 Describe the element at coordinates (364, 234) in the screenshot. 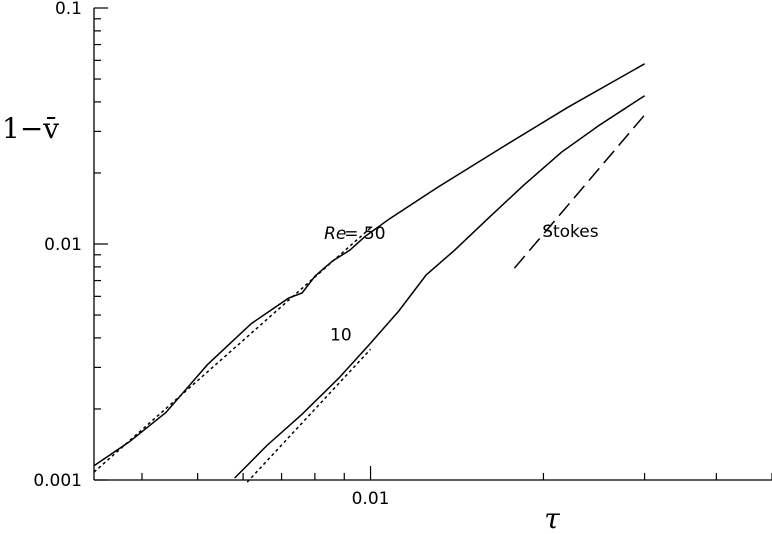

I see `annotation-label: = 50` at that location.